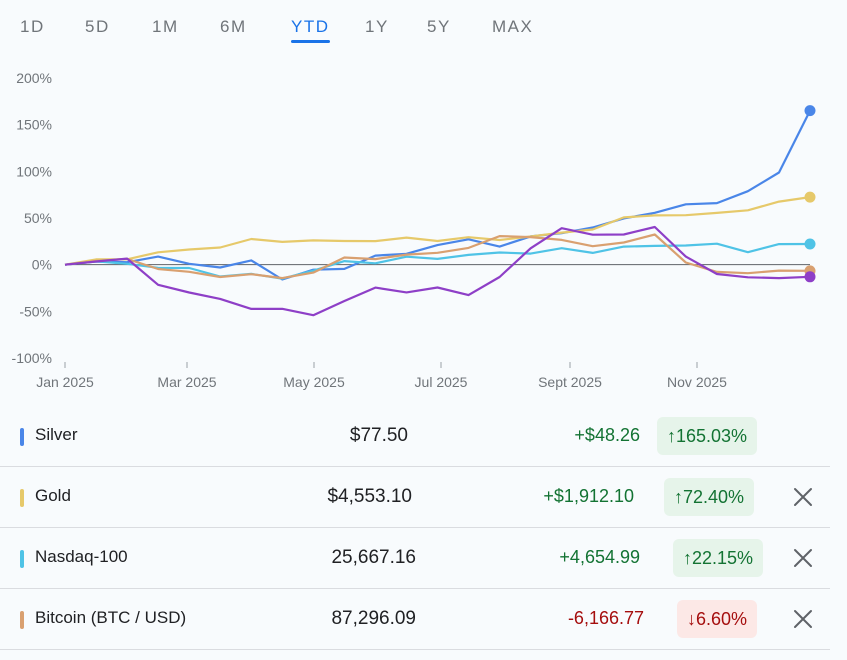 This screenshot has height=660, width=847. I want to click on x-tick-label: Mar 2025, so click(186, 382).